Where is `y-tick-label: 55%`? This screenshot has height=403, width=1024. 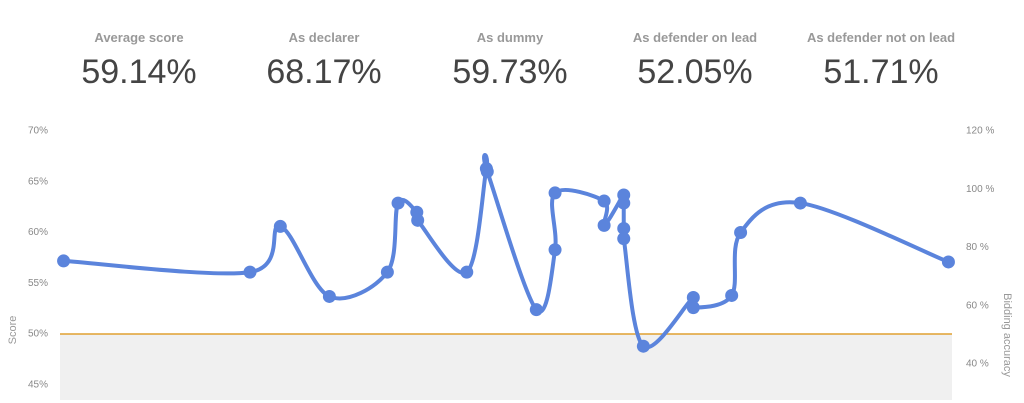
y-tick-label: 55% is located at coordinates (38, 283).